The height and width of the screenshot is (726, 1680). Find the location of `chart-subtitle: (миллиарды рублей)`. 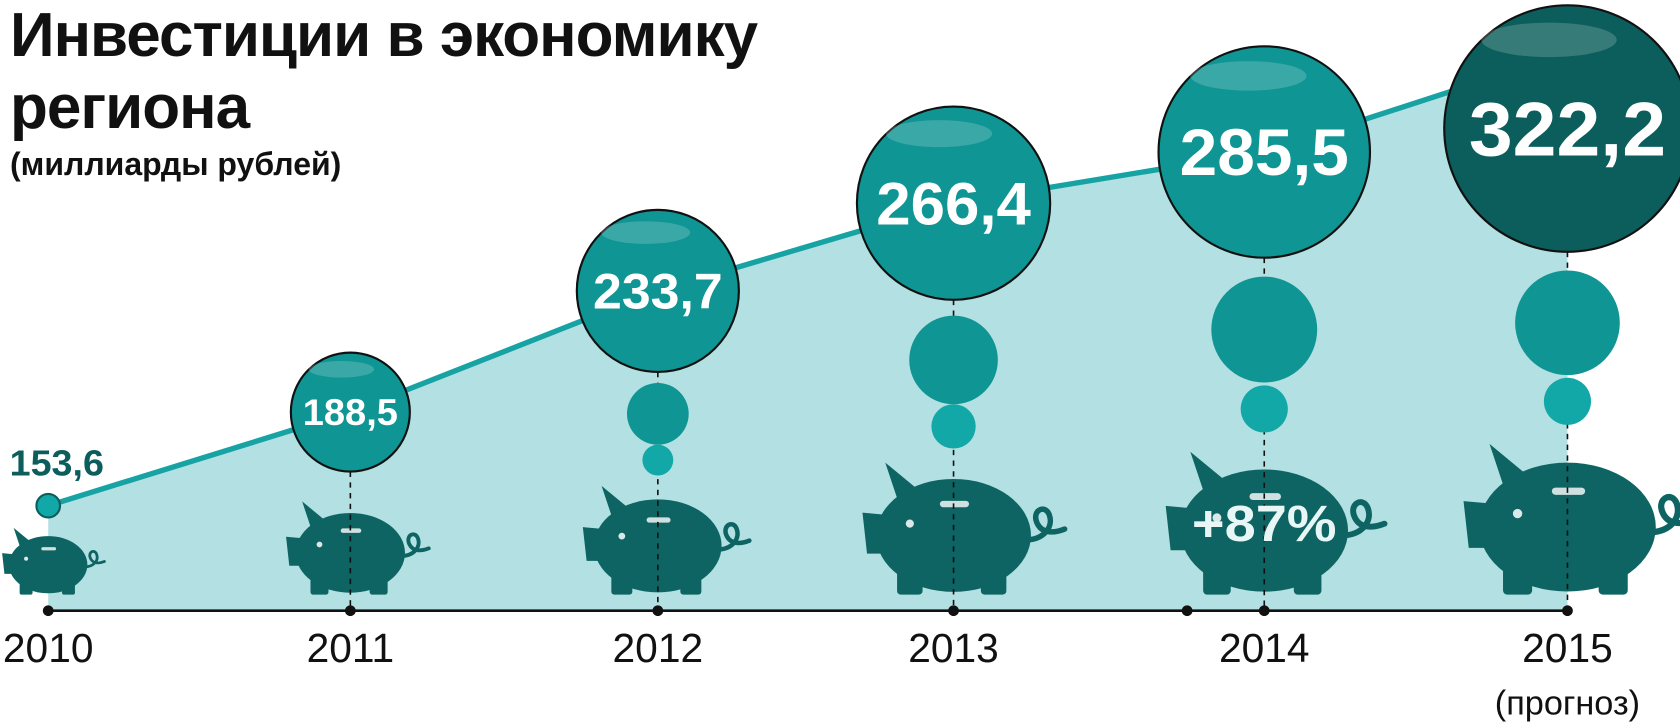

chart-subtitle: (миллиарды рублей) is located at coordinates (176, 164).